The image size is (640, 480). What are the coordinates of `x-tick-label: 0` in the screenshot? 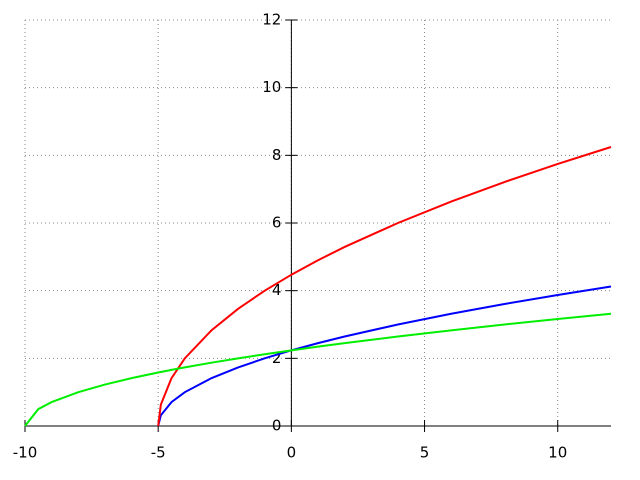 It's located at (292, 453).